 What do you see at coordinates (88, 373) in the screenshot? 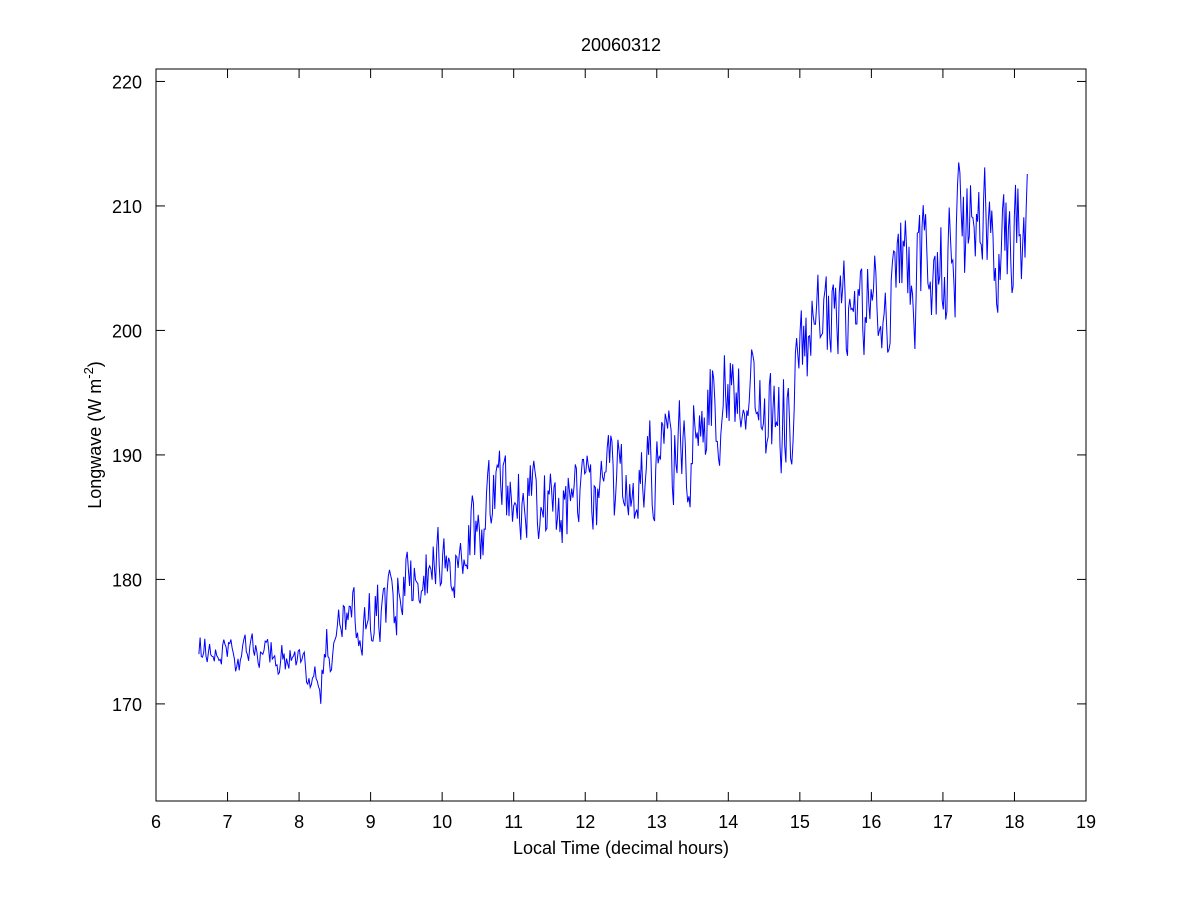
I see `y-axis-label-superscript: -2` at bounding box center [88, 373].